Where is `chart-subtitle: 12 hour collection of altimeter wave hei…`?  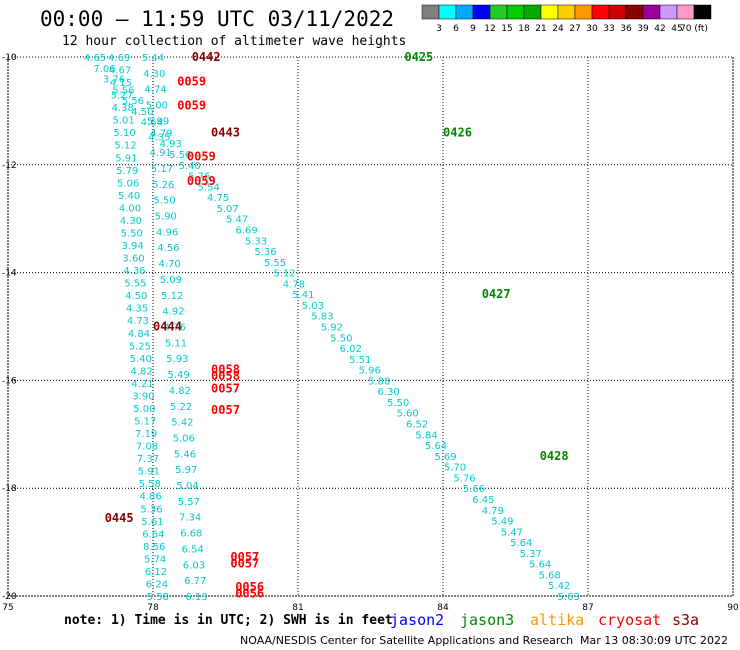 chart-subtitle: 12 hour collection of altimeter wave hei… is located at coordinates (234, 41).